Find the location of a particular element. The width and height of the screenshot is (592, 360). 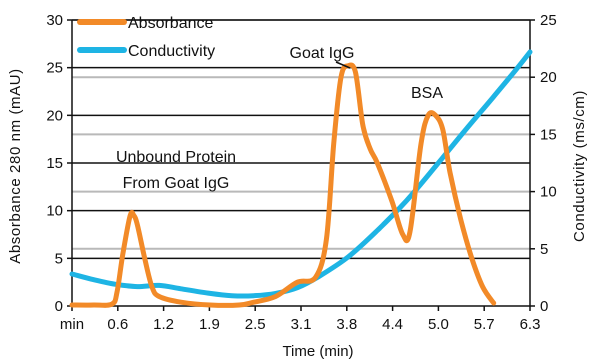

y-left-tick-label-10: 10 is located at coordinates (54, 211).